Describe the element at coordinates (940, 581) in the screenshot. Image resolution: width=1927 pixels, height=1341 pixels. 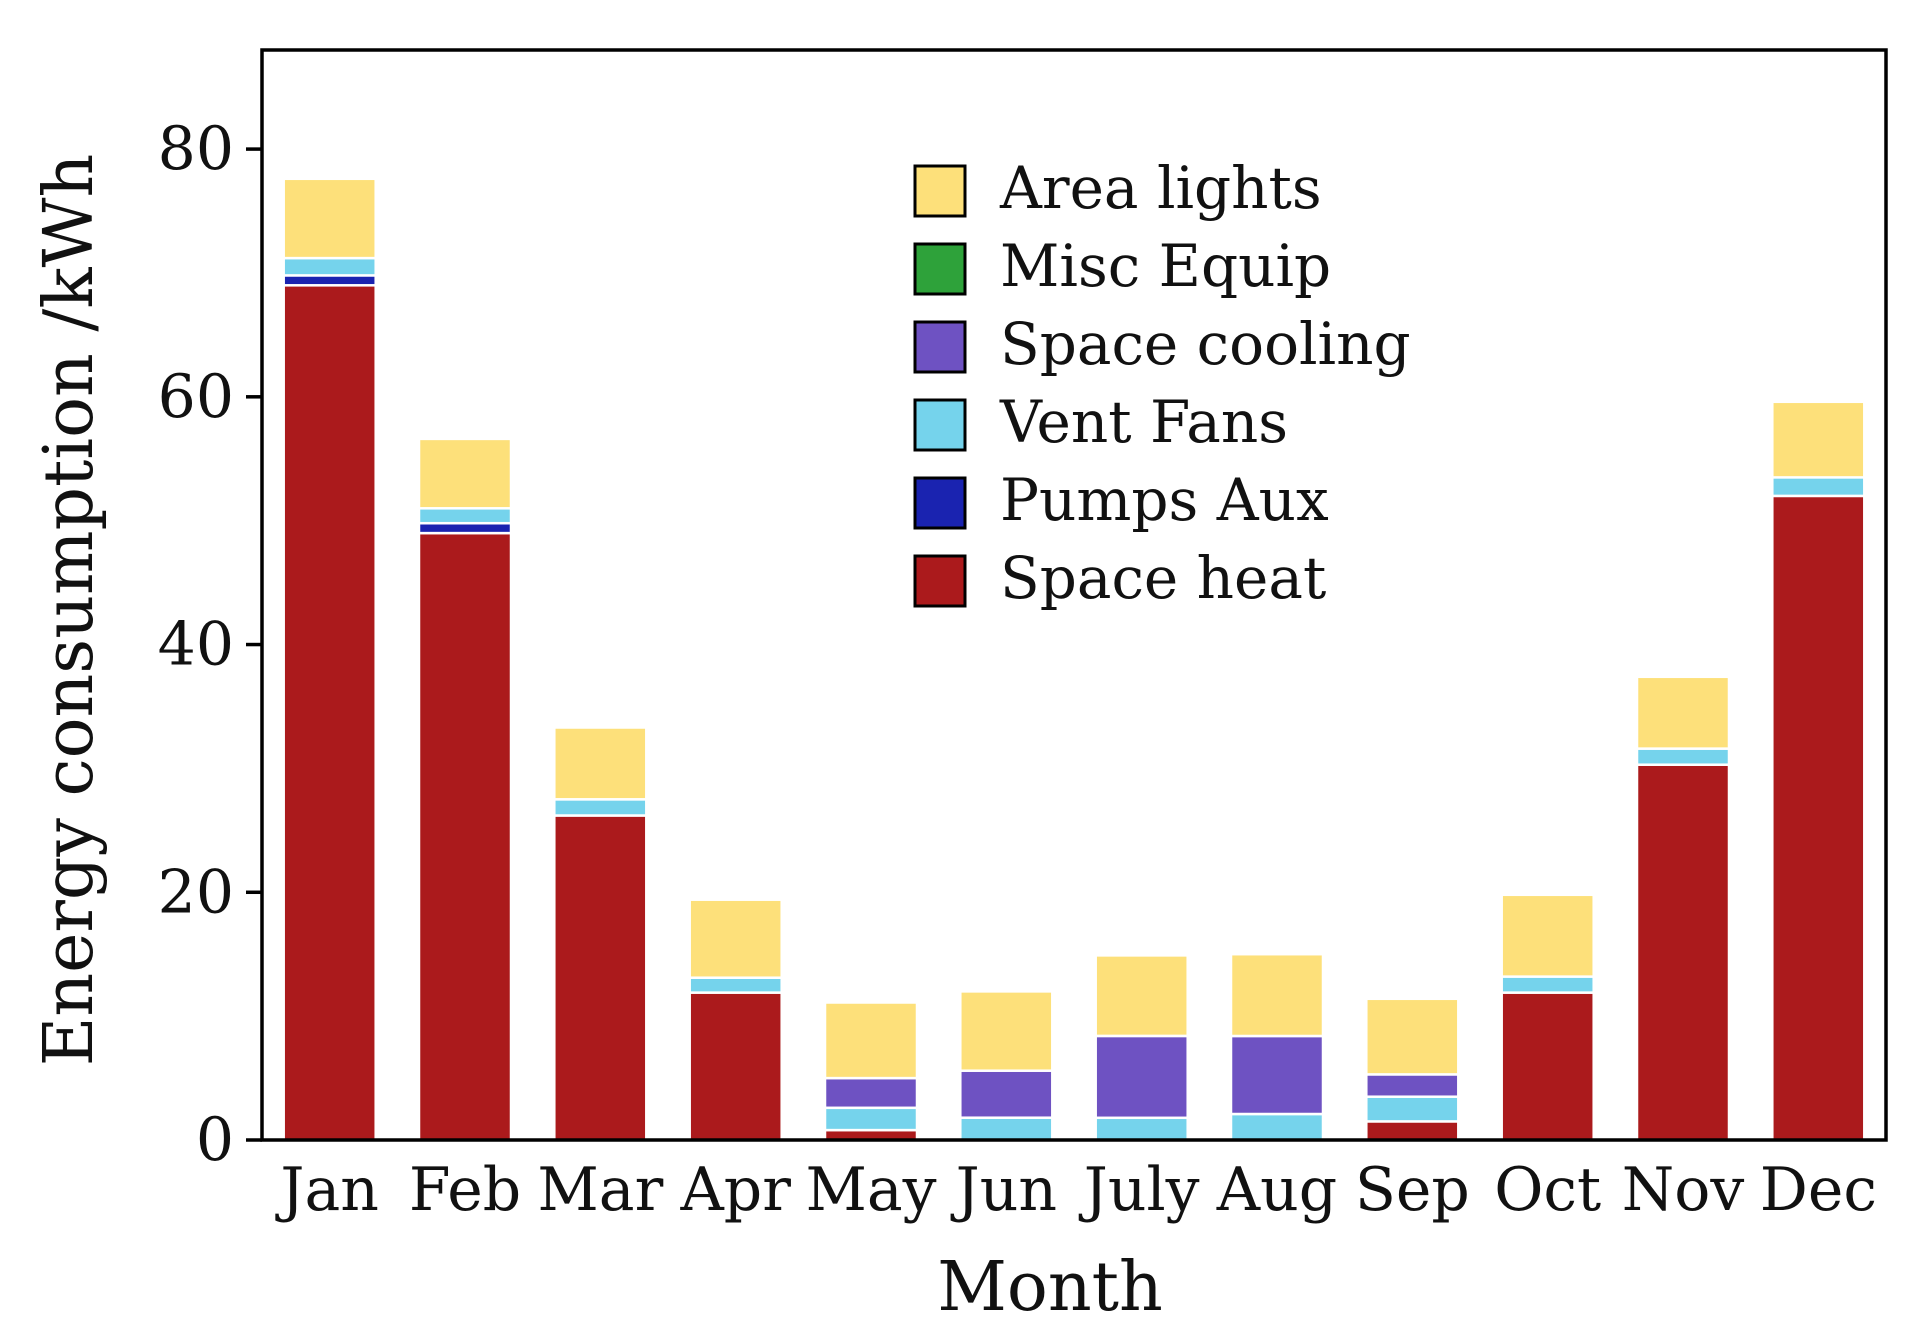
I see `legend-swatch-space-heat` at that location.